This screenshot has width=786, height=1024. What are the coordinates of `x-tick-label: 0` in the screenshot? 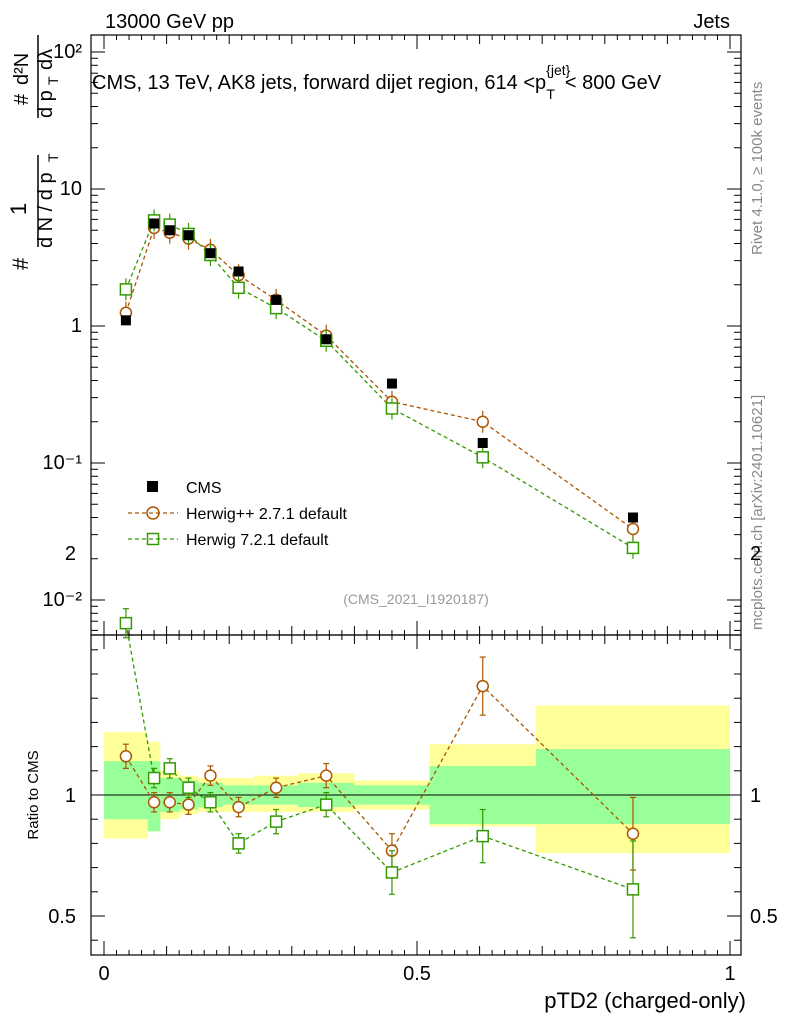 It's located at (103, 974).